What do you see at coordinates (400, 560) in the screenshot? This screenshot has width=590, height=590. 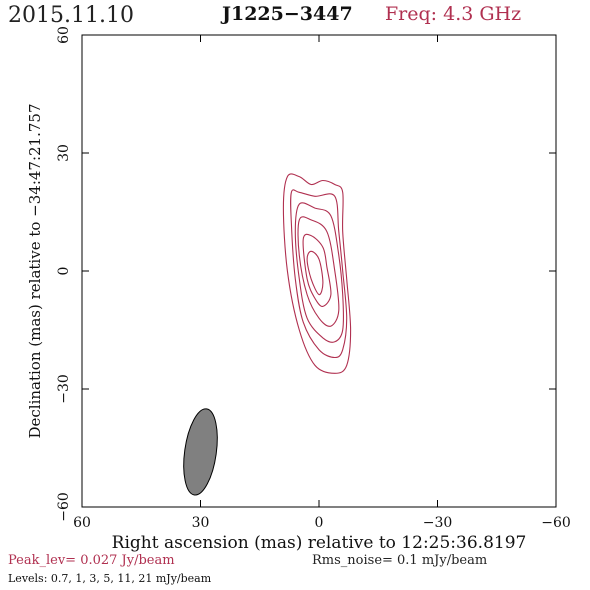 I see `rms-noise: Rms_noise= 0.1 mJy/beam` at bounding box center [400, 560].